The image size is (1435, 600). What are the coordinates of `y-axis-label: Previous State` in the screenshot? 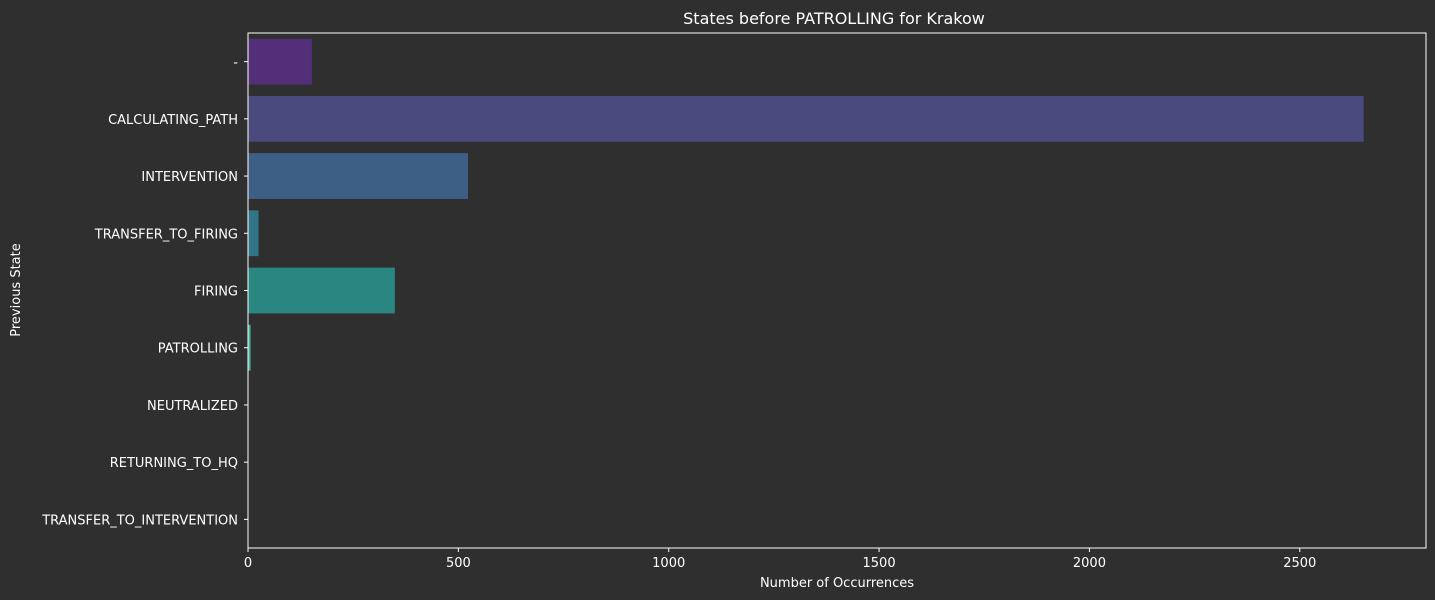 It's located at (16, 289).